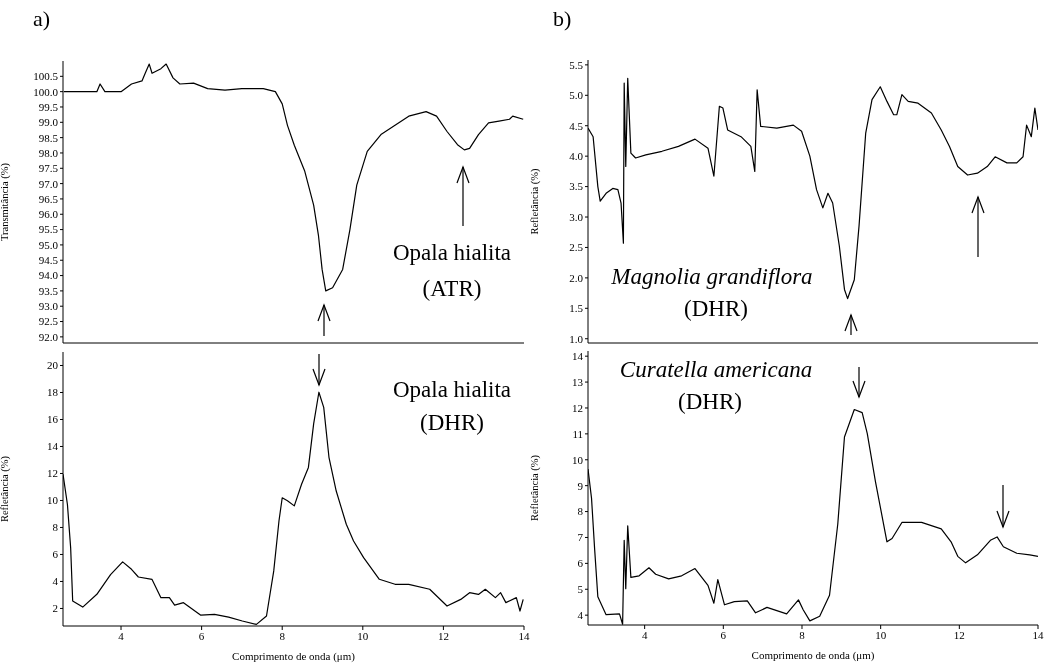 The height and width of the screenshot is (669, 1052). What do you see at coordinates (48, 321) in the screenshot?
I see `y-tick-label: 92.5` at bounding box center [48, 321].